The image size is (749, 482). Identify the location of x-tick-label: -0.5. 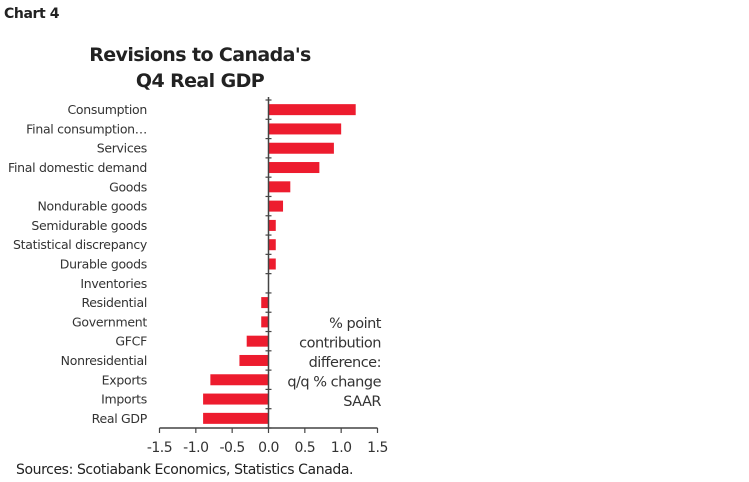
(232, 448).